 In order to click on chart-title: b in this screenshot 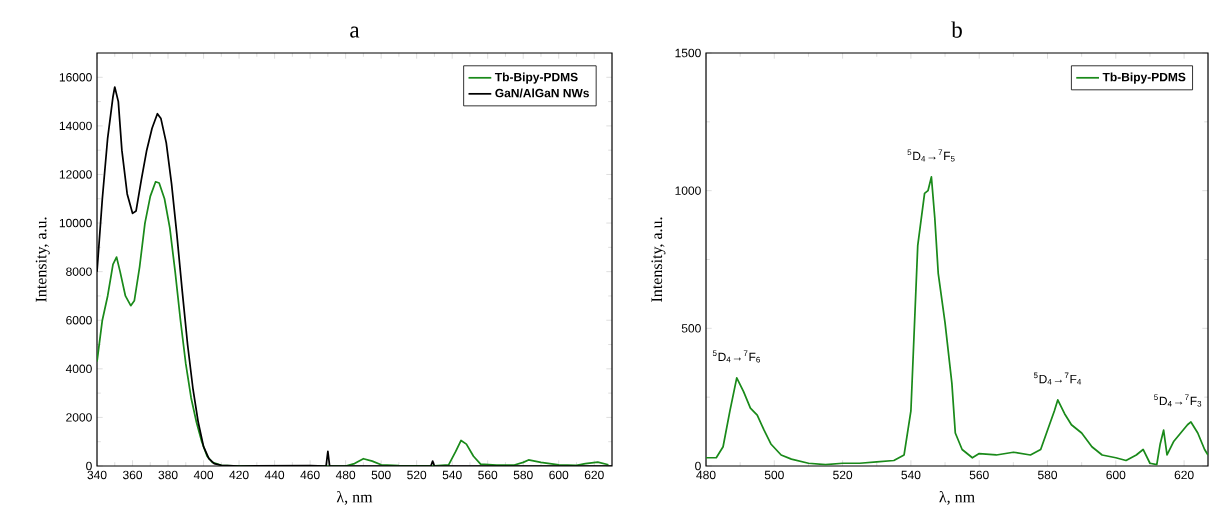, I will do `click(956, 29)`.